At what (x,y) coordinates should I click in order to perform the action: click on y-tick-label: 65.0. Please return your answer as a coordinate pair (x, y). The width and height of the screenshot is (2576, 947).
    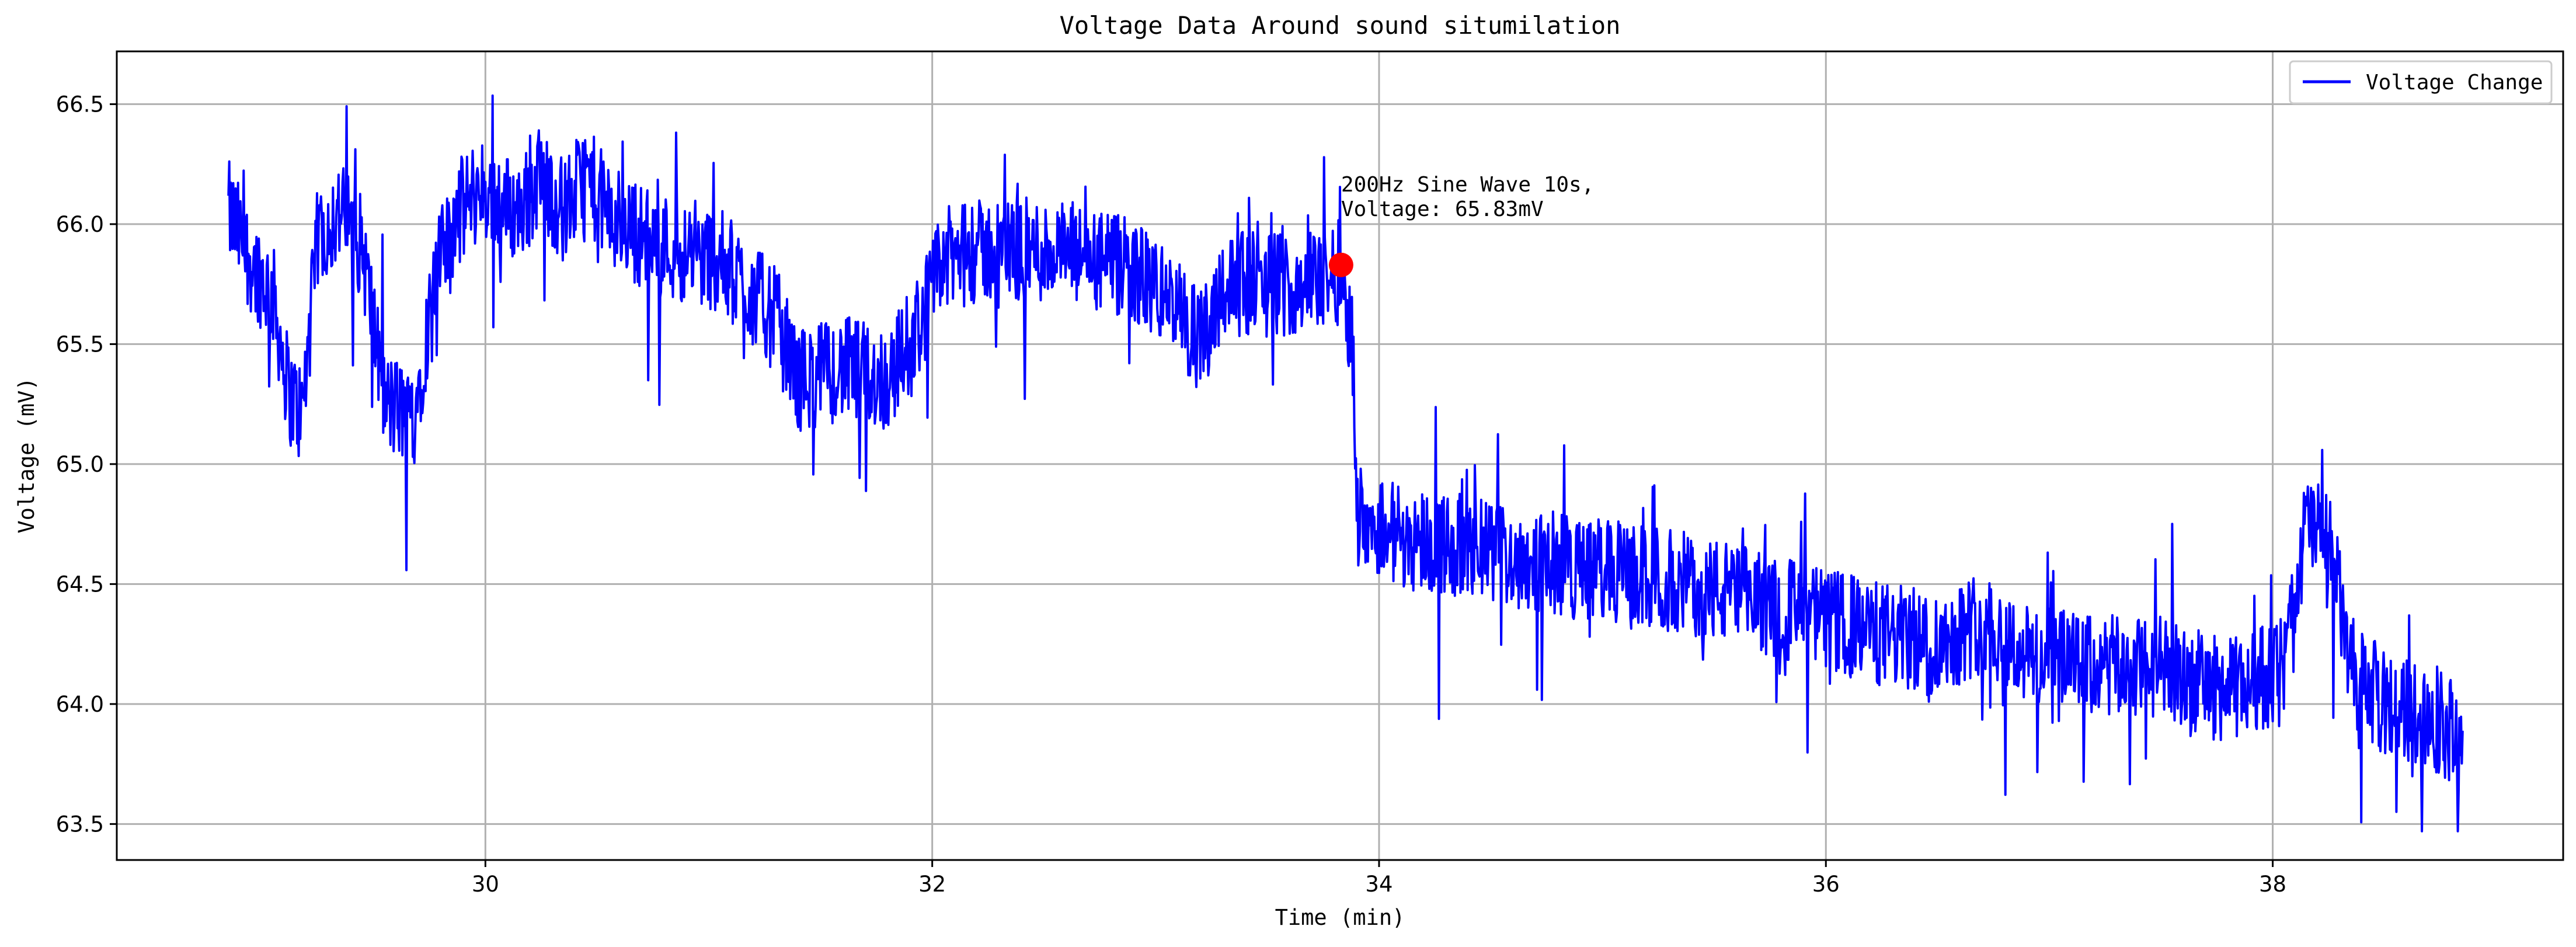
    Looking at the image, I should click on (80, 465).